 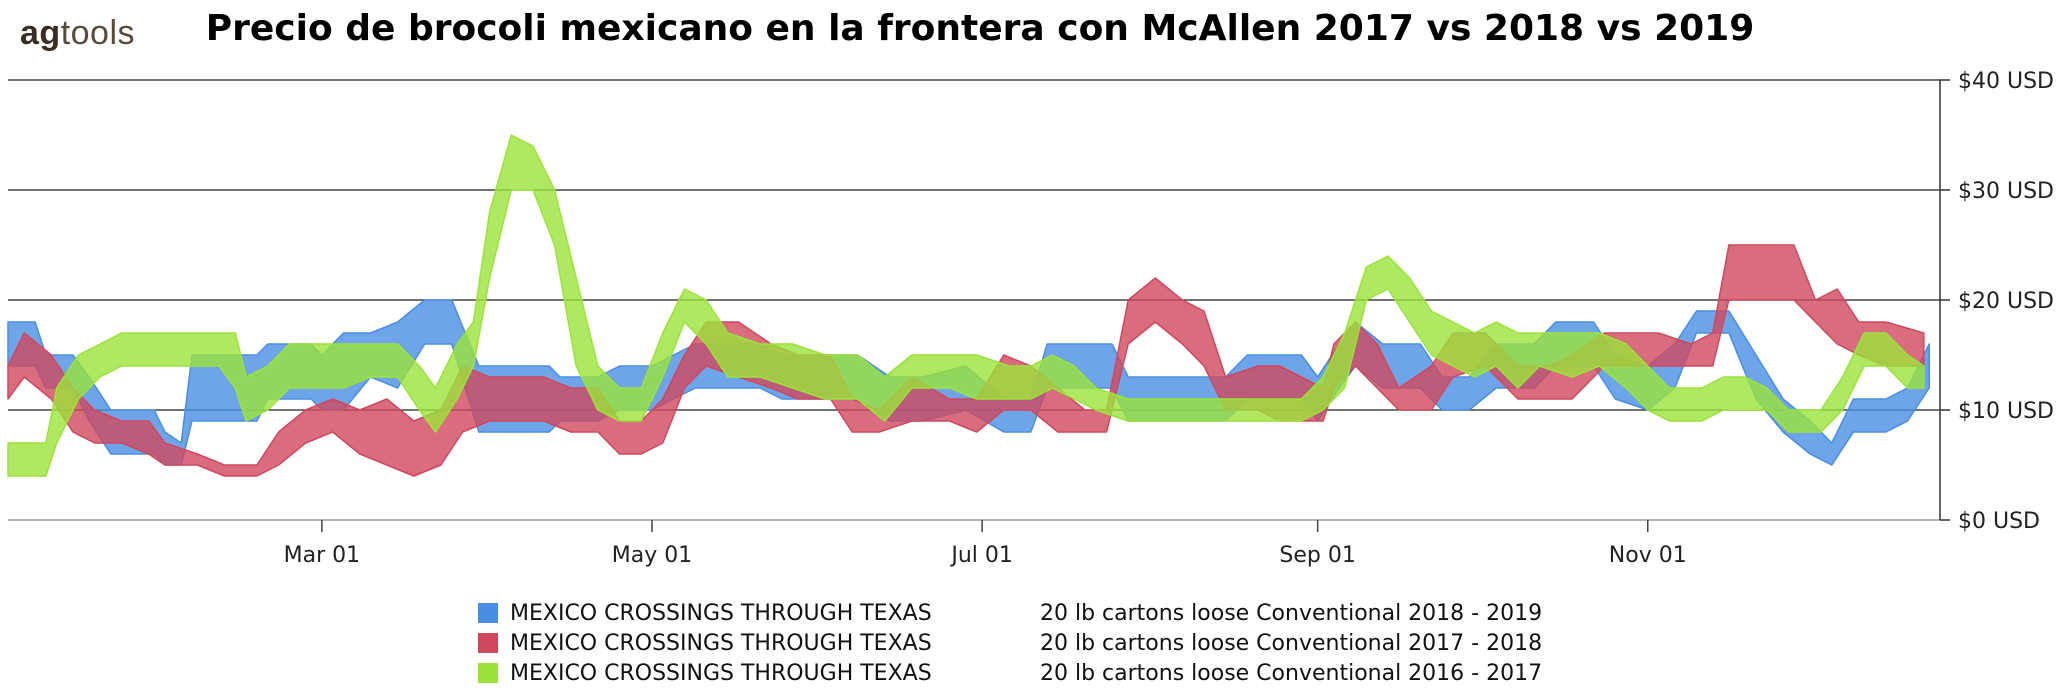 What do you see at coordinates (981, 555) in the screenshot?
I see `x-tick-label: Jul 01` at bounding box center [981, 555].